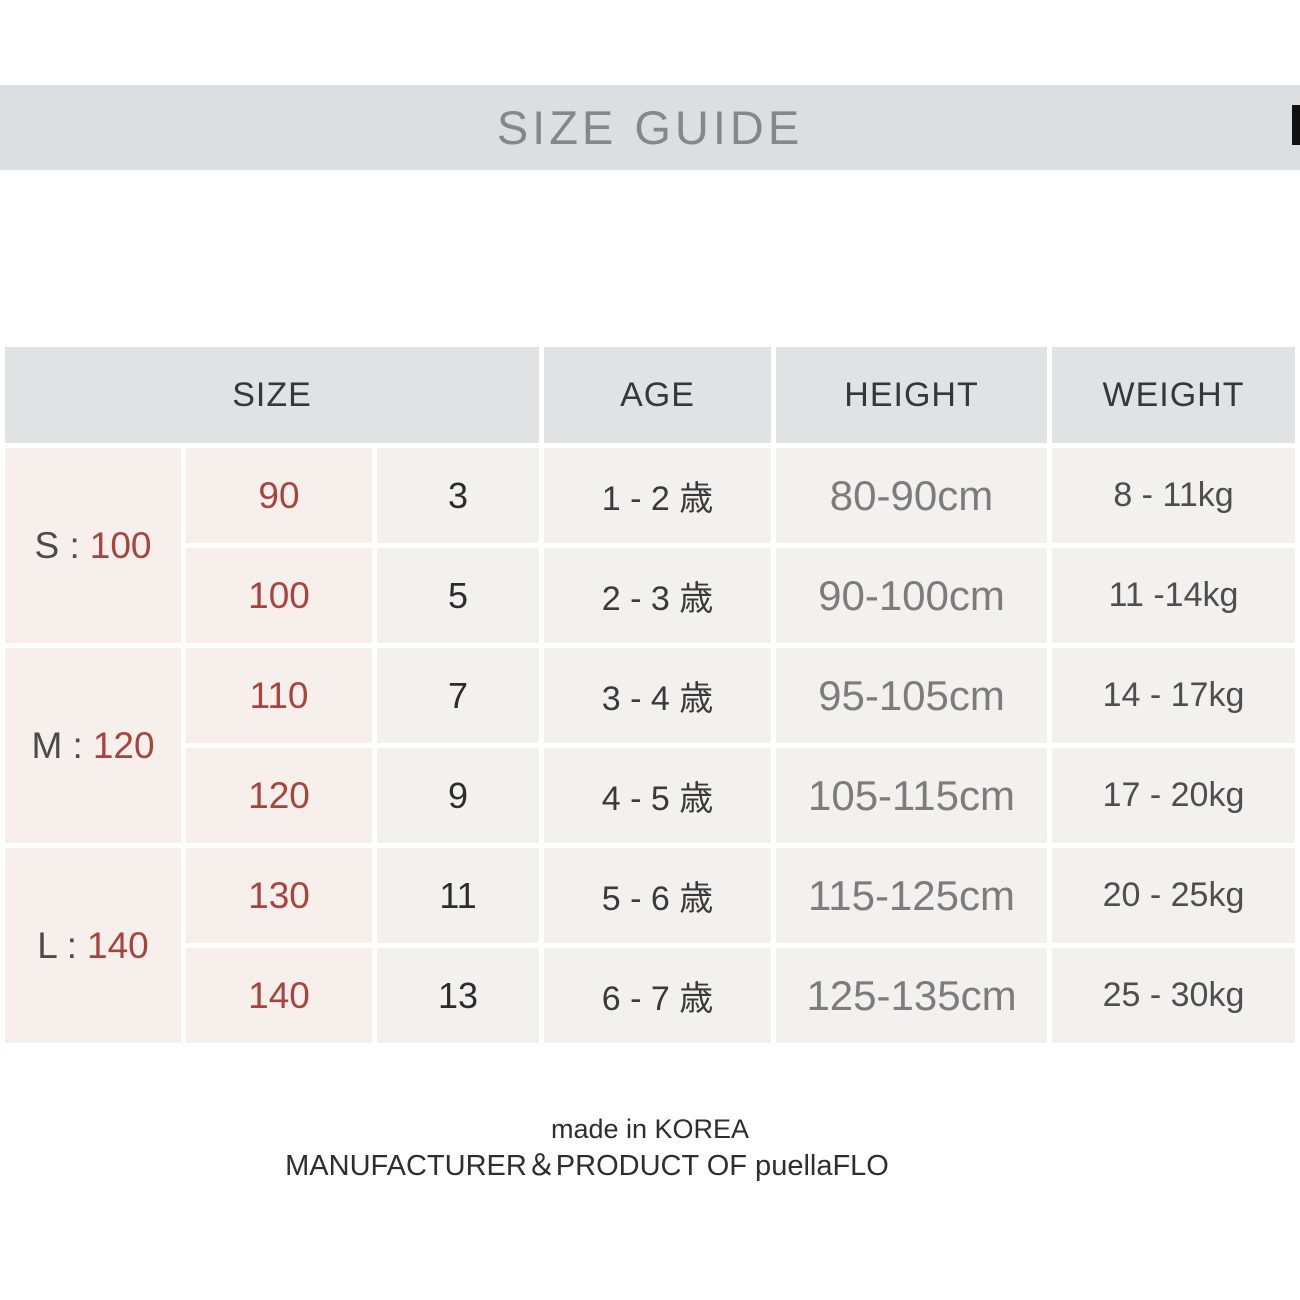  I want to click on height-cell: 115-125cm, so click(911, 895).